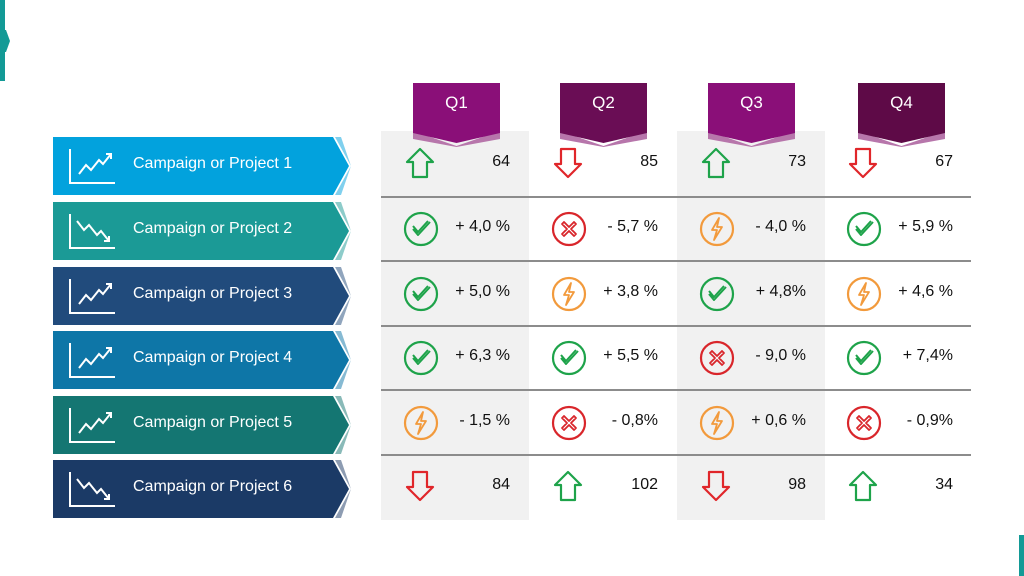 Image resolution: width=1024 pixels, height=576 pixels. Describe the element at coordinates (750, 164) in the screenshot. I see `table-cell: 73` at that location.